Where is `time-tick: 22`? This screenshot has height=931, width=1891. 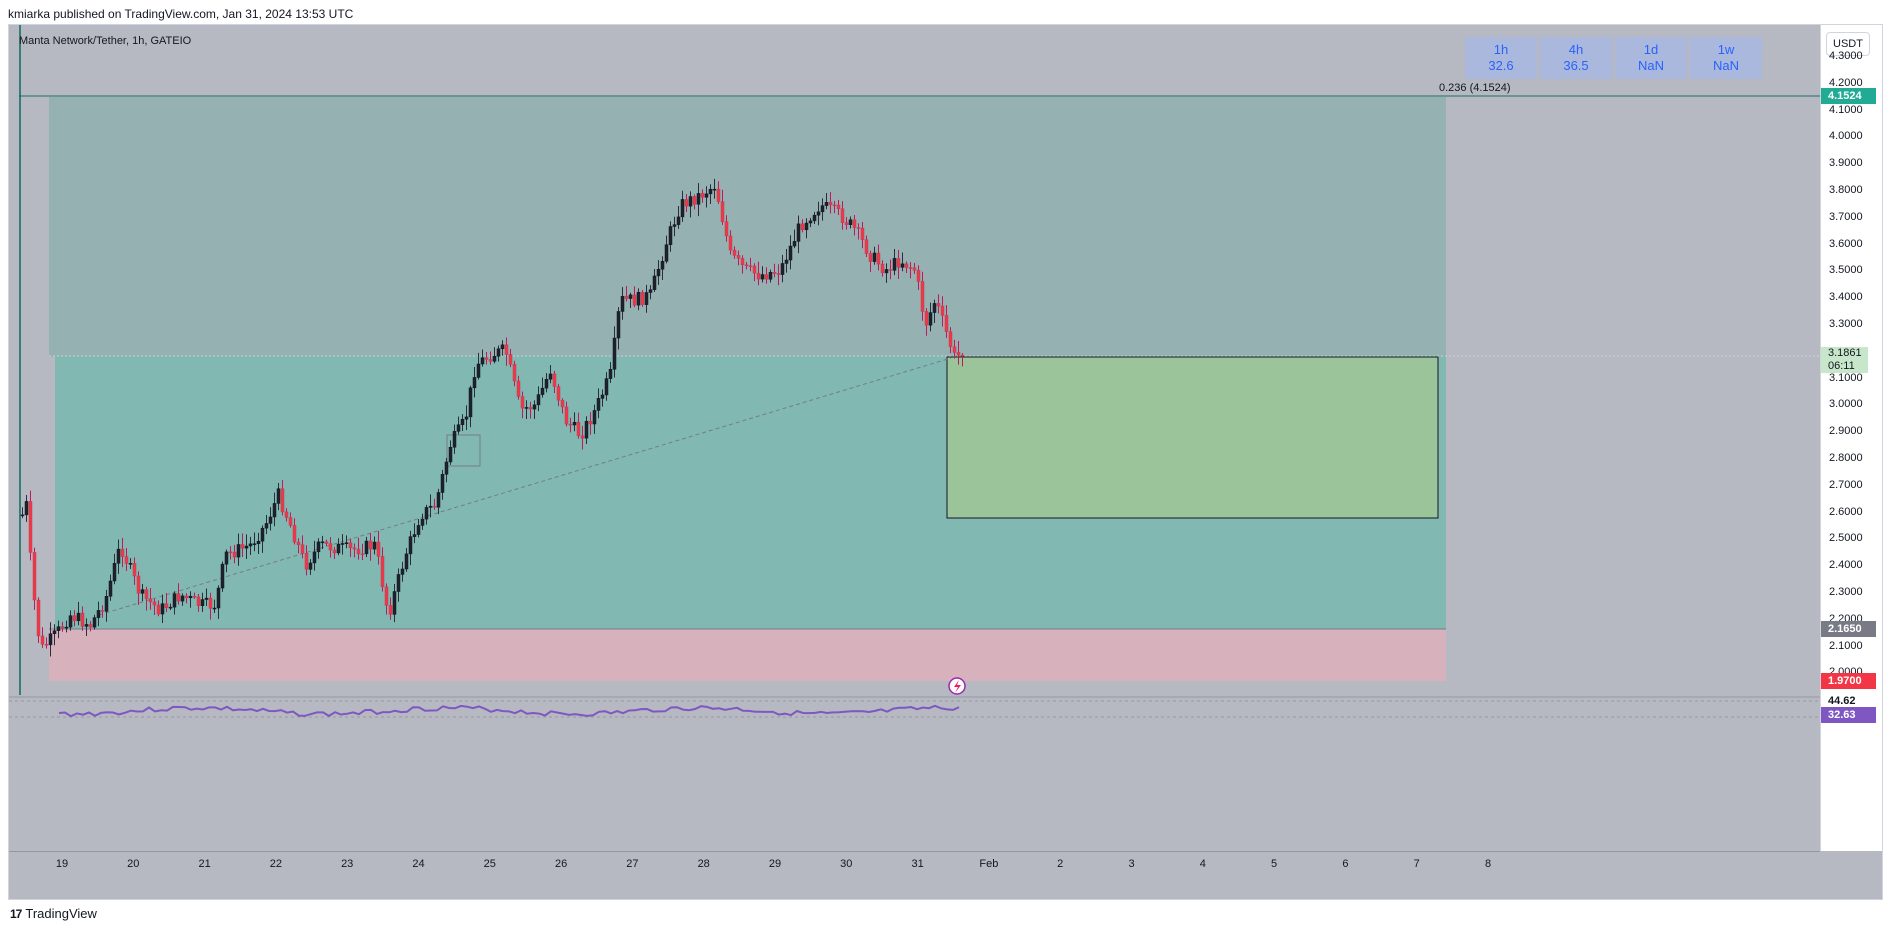 time-tick: 22 is located at coordinates (276, 864).